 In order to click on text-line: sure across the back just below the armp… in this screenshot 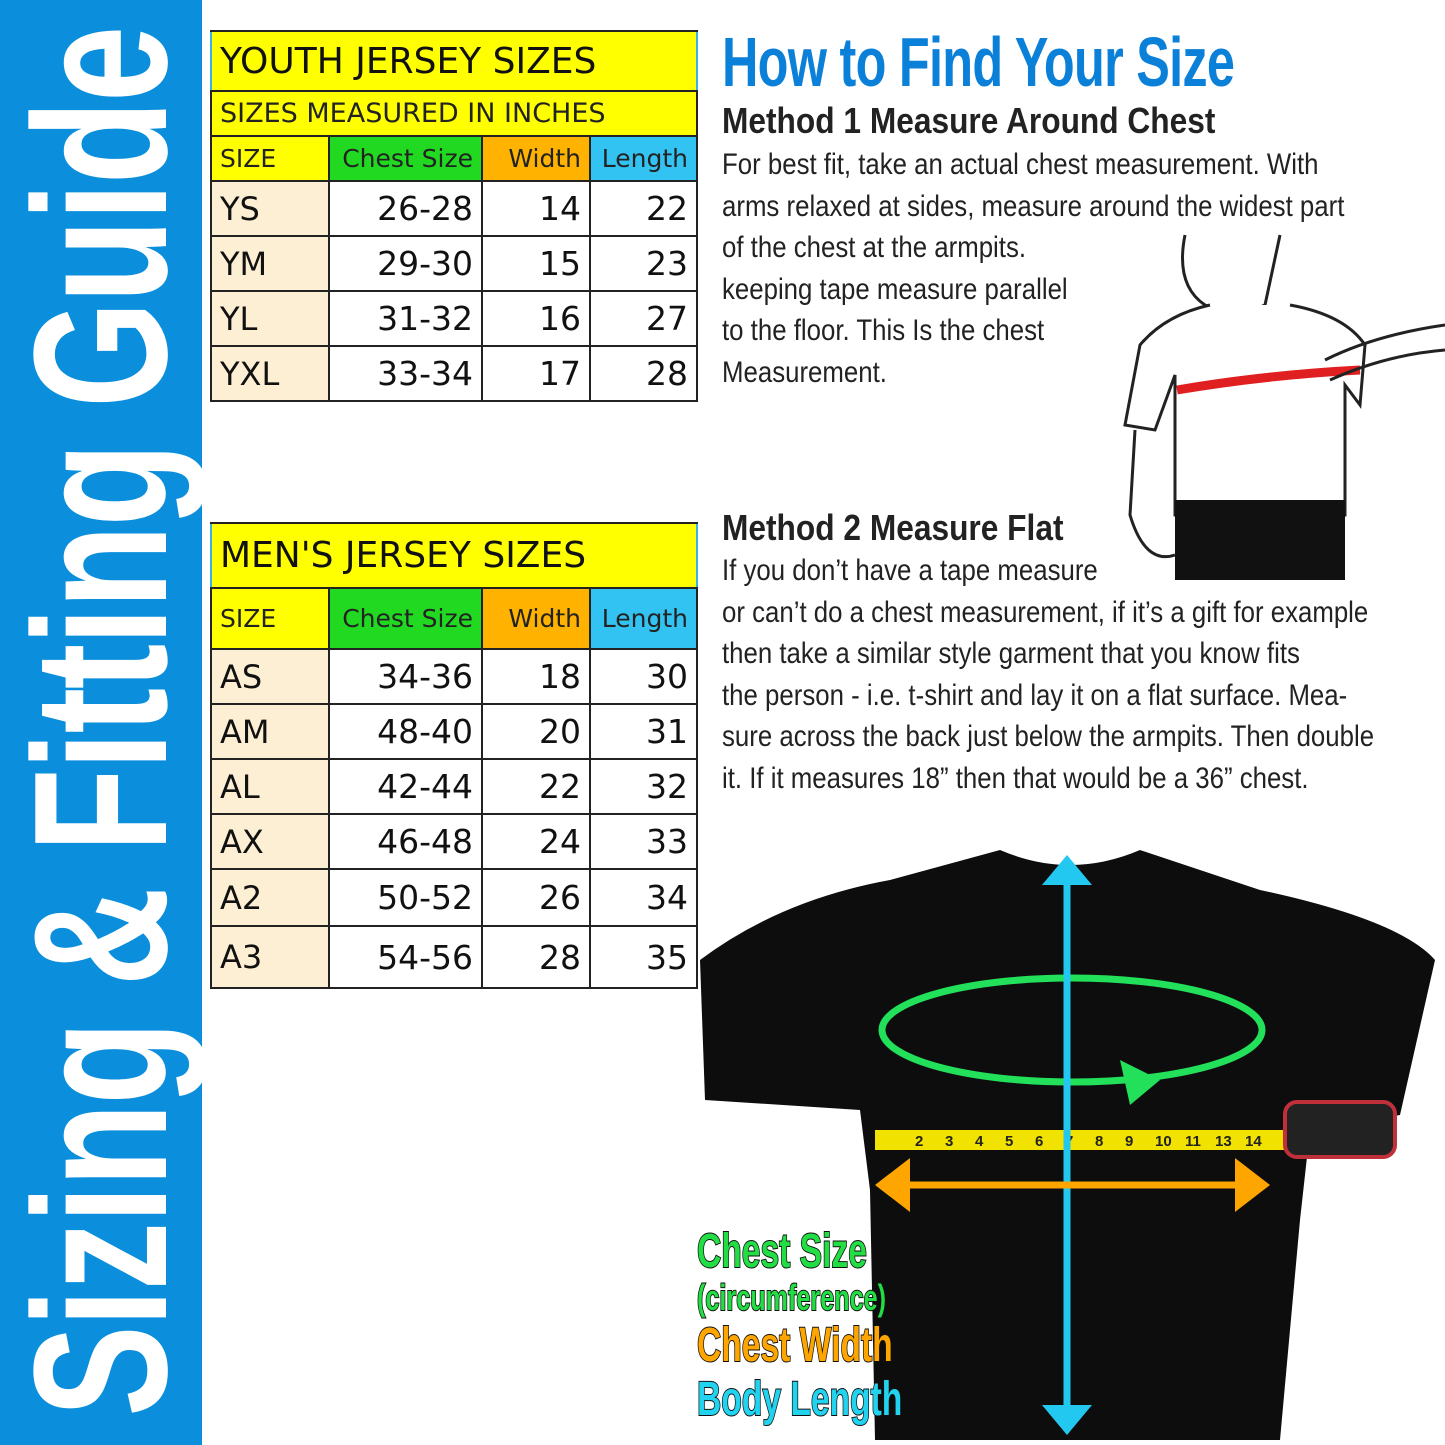, I will do `click(1048, 736)`.